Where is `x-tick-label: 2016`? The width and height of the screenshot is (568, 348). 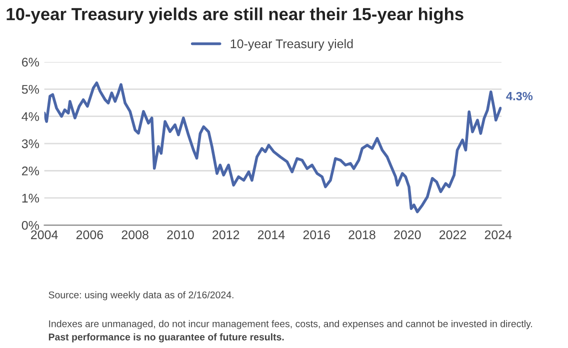 x-tick-label: 2016 is located at coordinates (316, 235).